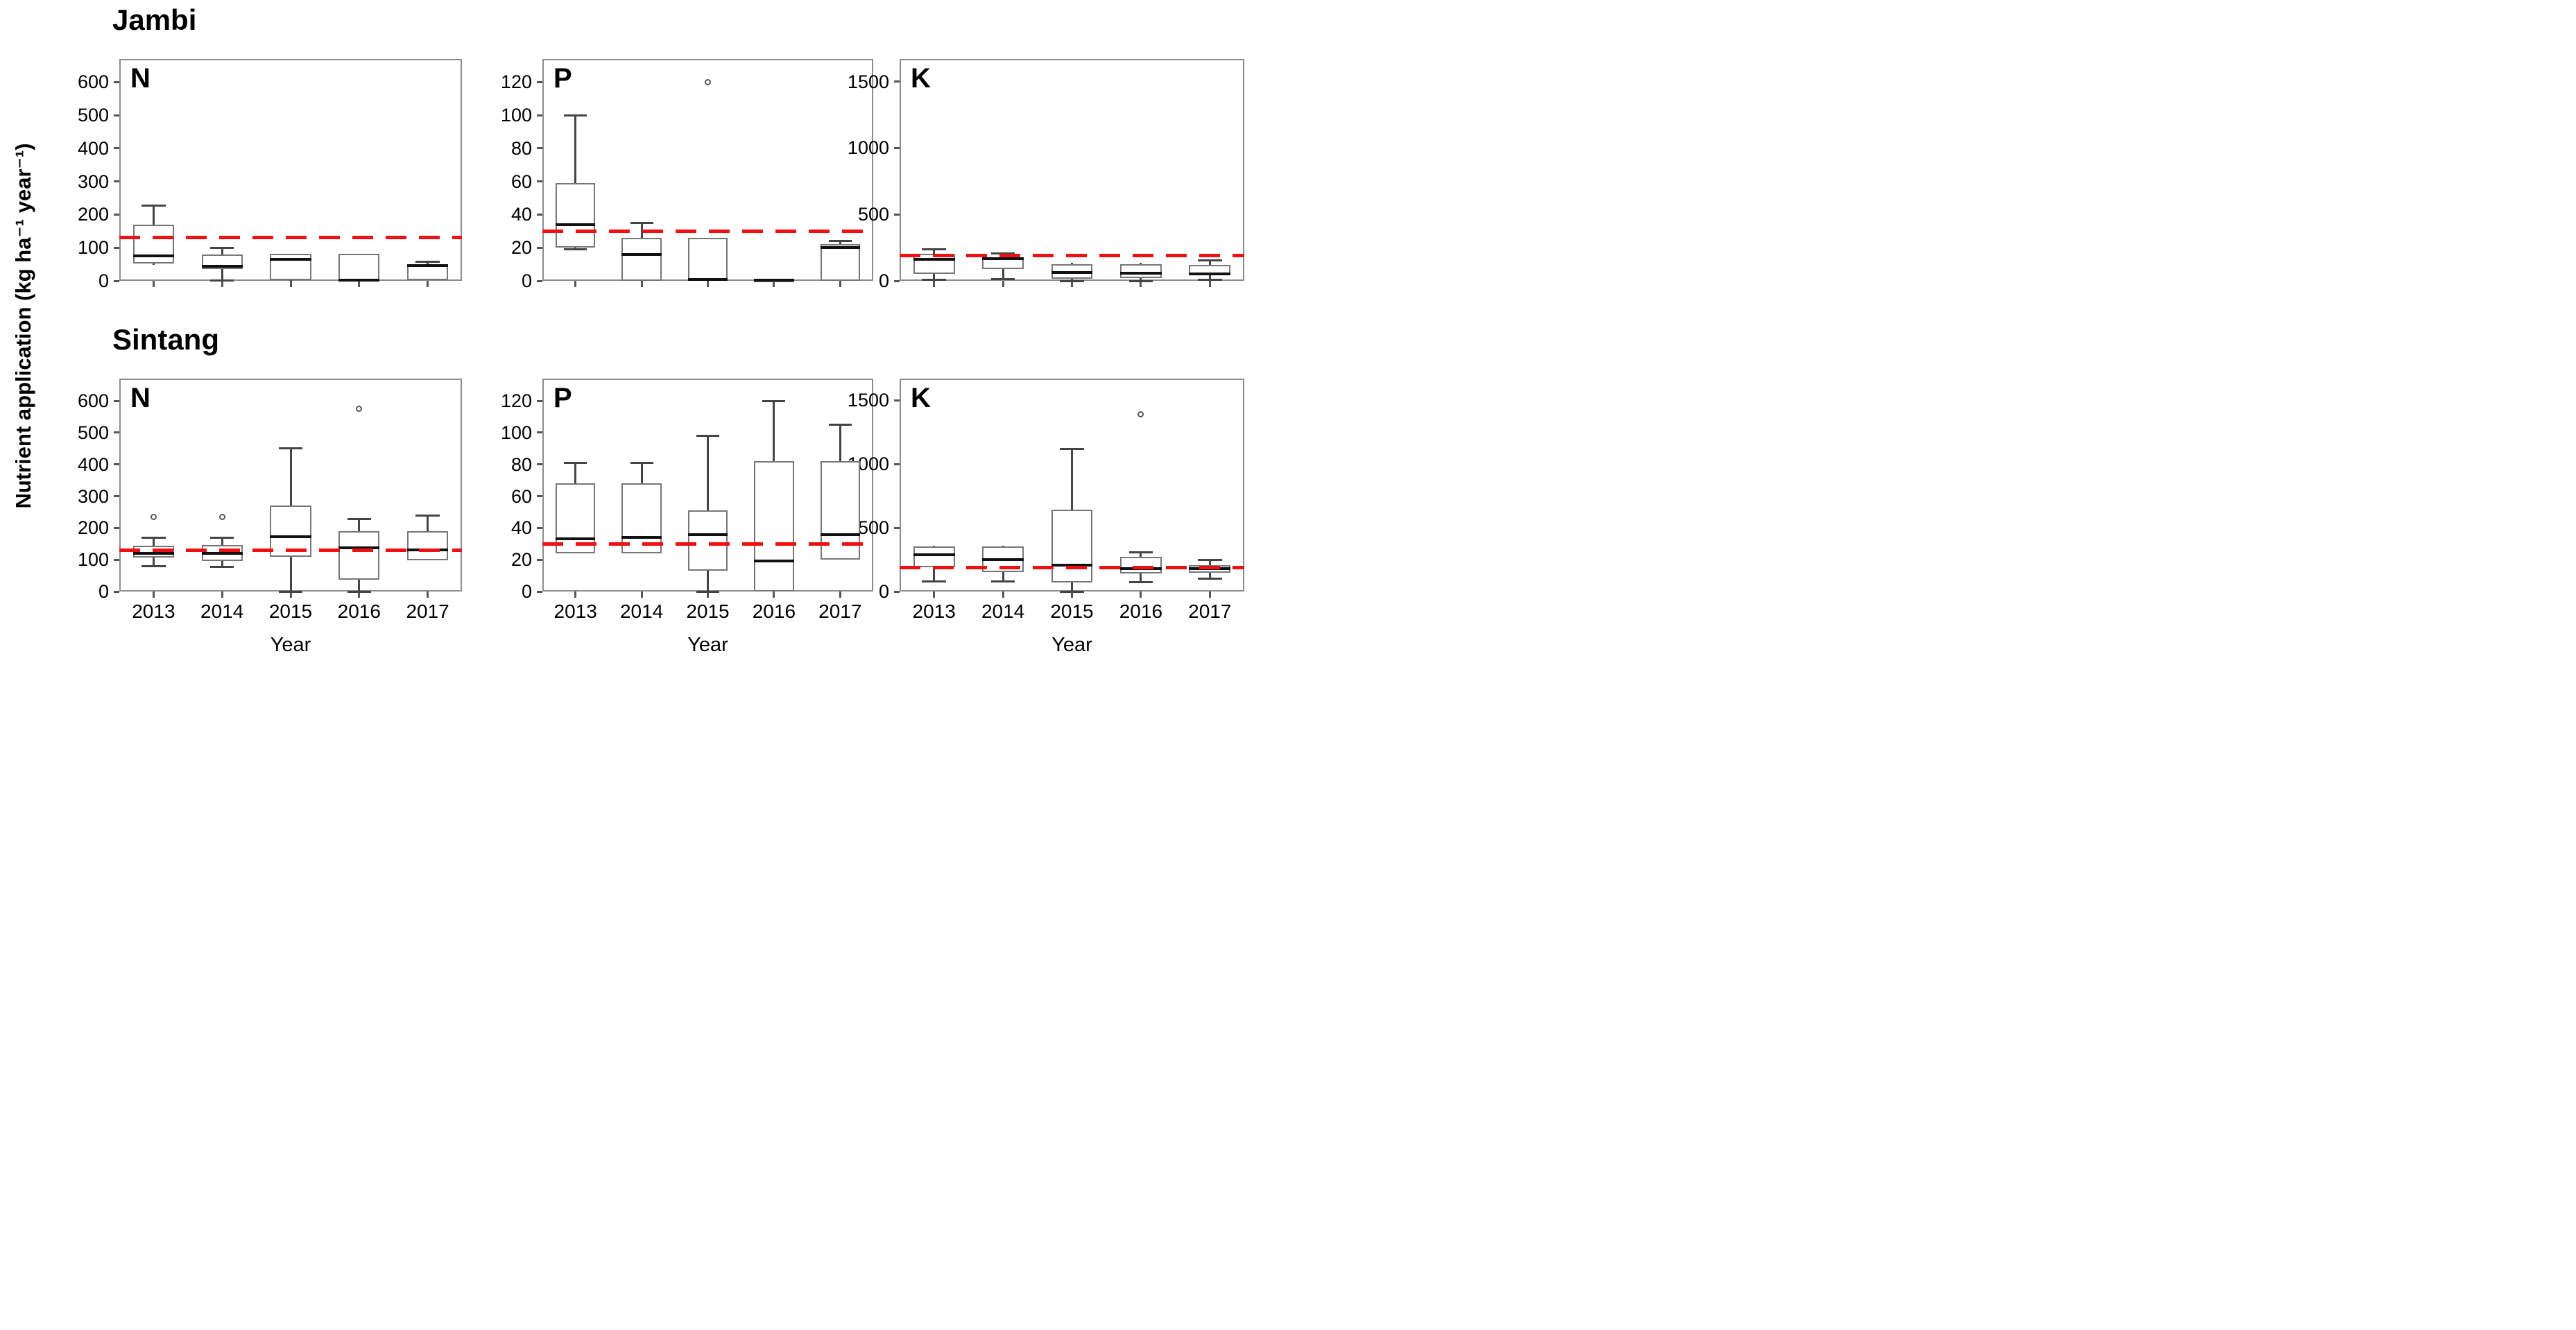 This screenshot has height=1330, width=2576. What do you see at coordinates (521, 181) in the screenshot?
I see `y-tick-label: 60` at bounding box center [521, 181].